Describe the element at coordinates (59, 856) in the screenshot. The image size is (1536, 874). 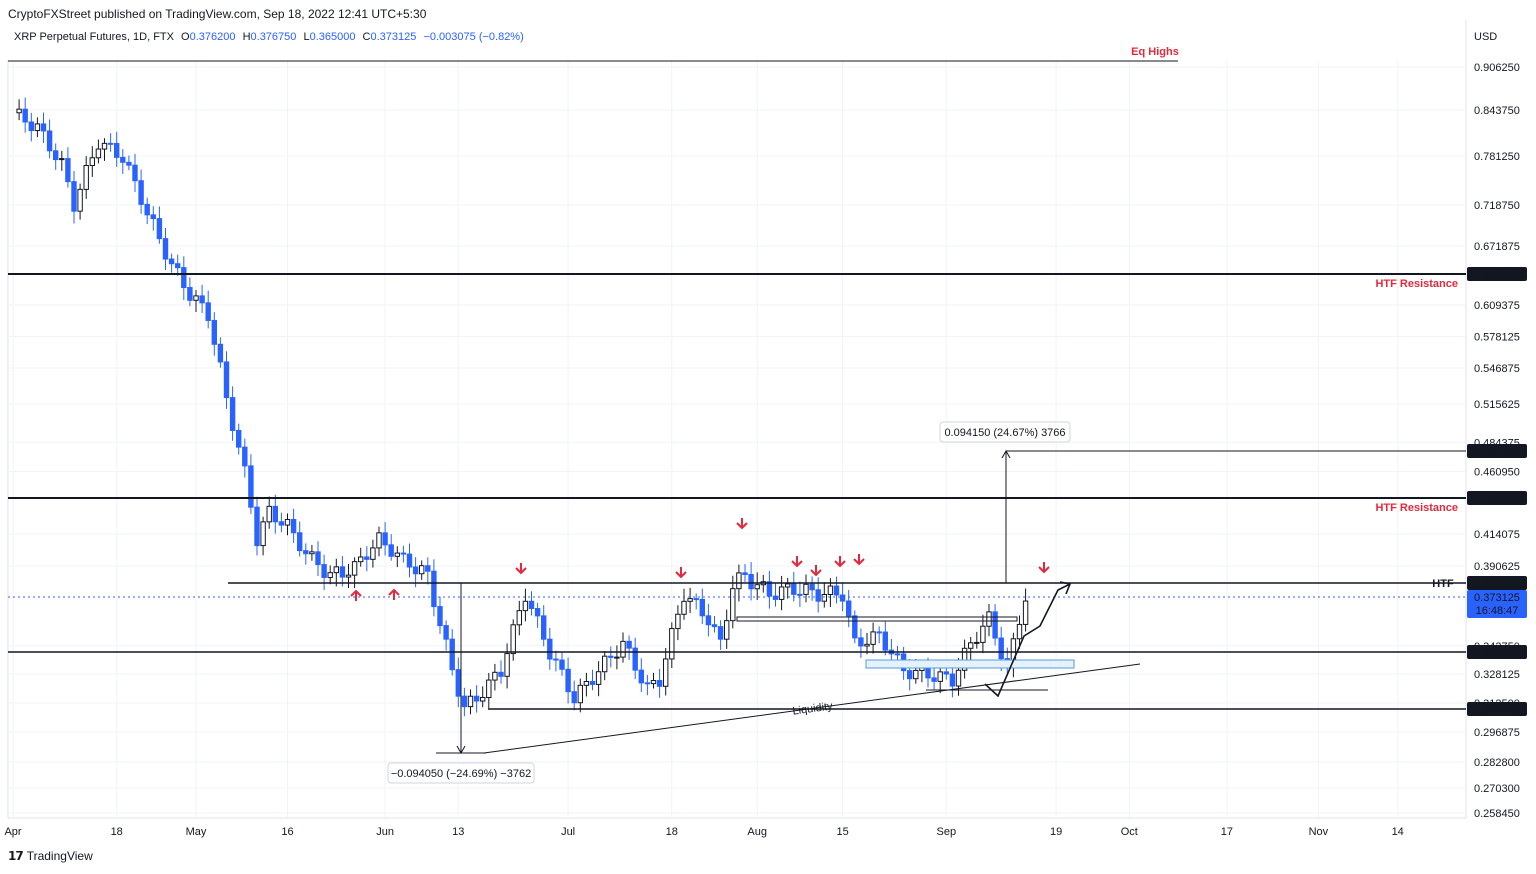
I see `footer-brand: TradingView` at that location.